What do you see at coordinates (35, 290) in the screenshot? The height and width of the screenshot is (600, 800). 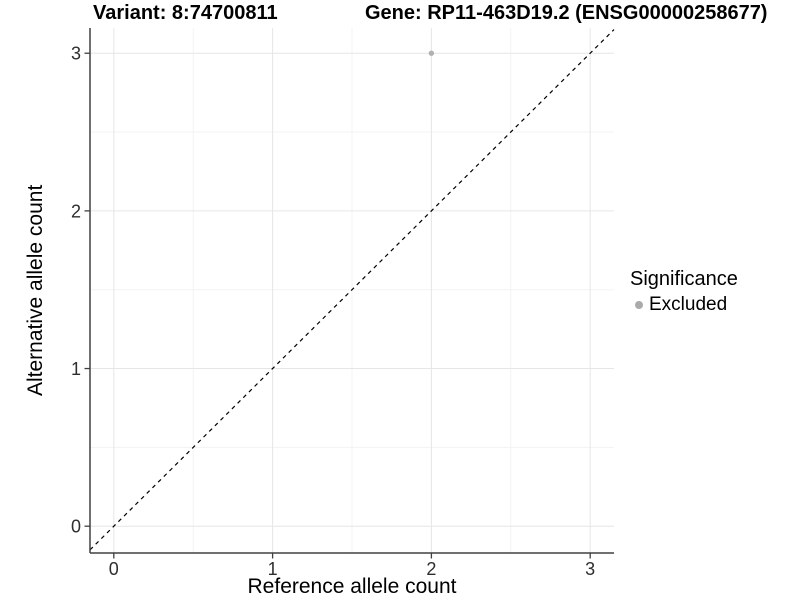 I see `y-axis-label: Alternative allele count` at bounding box center [35, 290].